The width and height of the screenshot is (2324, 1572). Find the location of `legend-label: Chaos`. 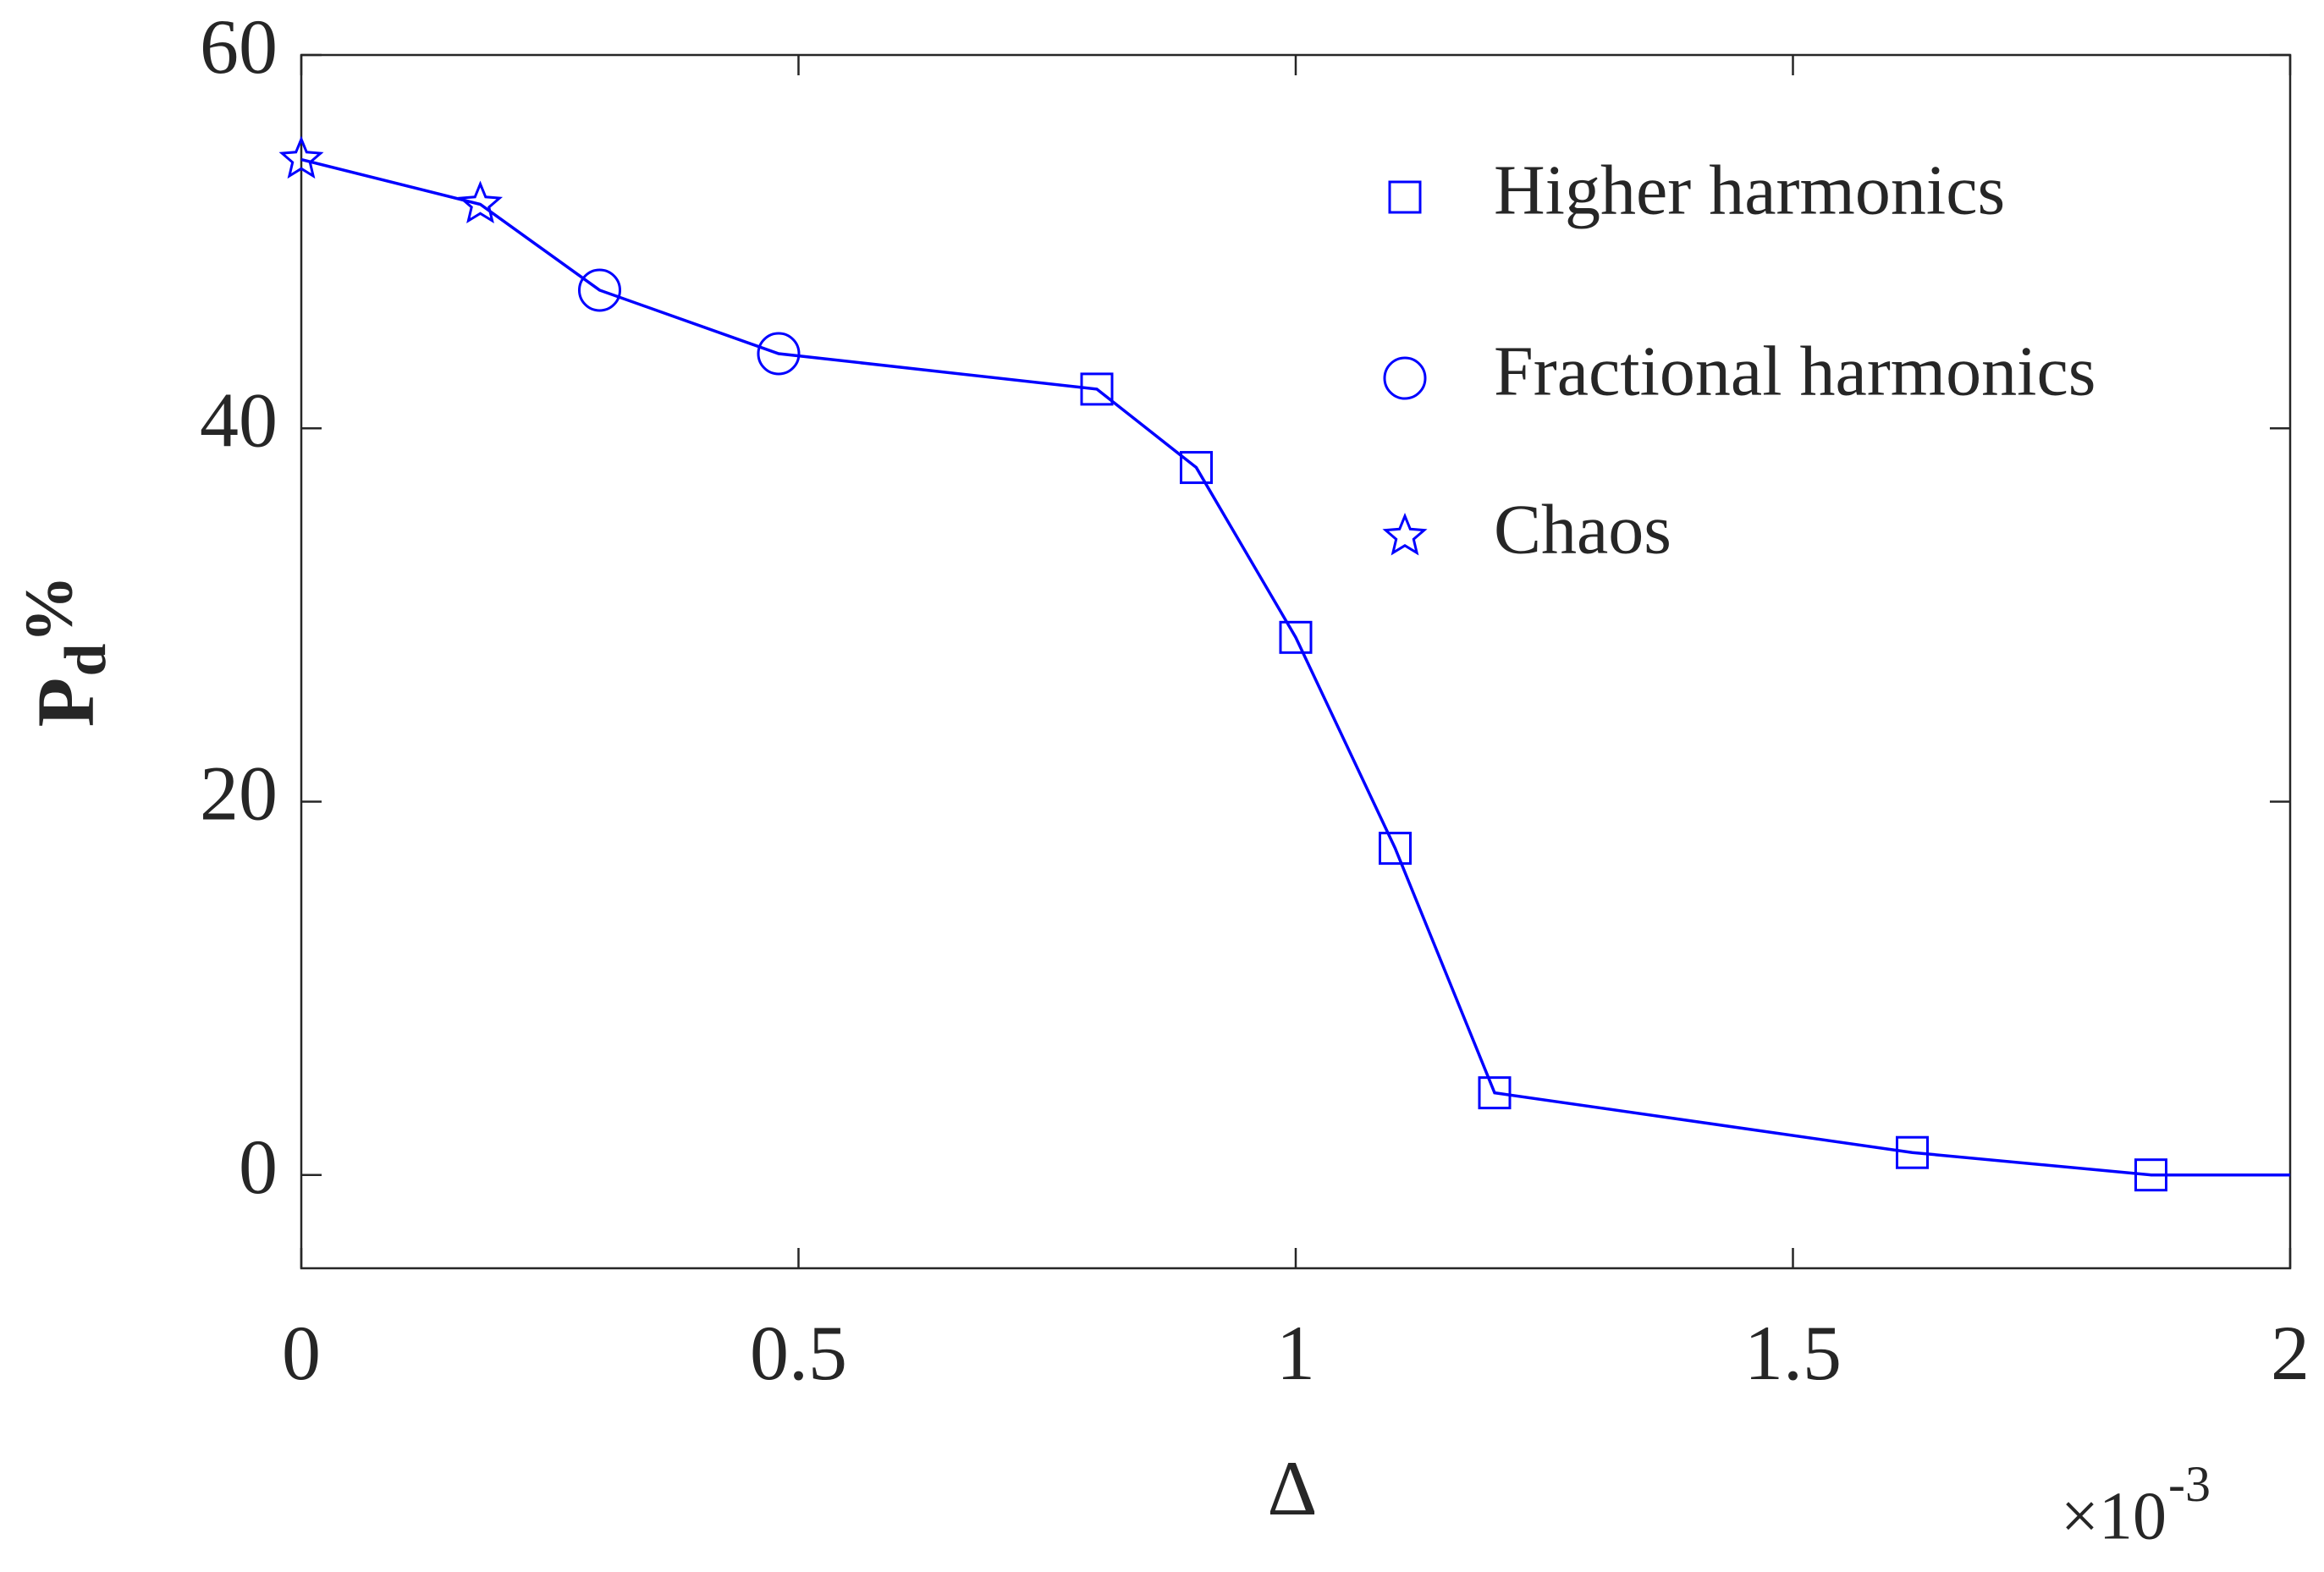

legend-label: Chaos is located at coordinates (1582, 530).